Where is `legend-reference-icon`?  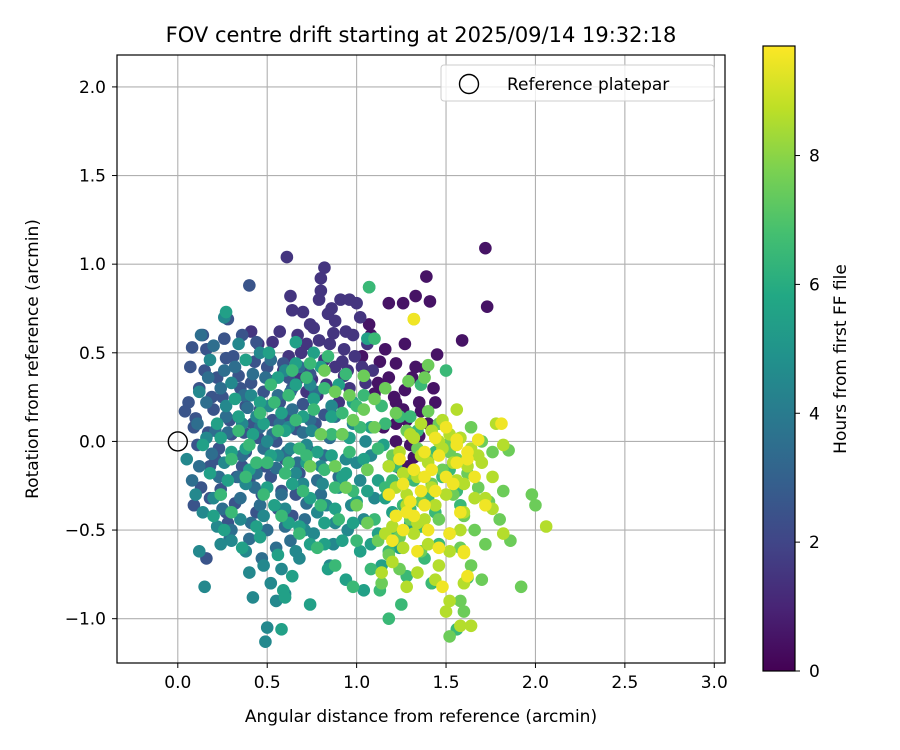
legend-reference-icon is located at coordinates (469, 84).